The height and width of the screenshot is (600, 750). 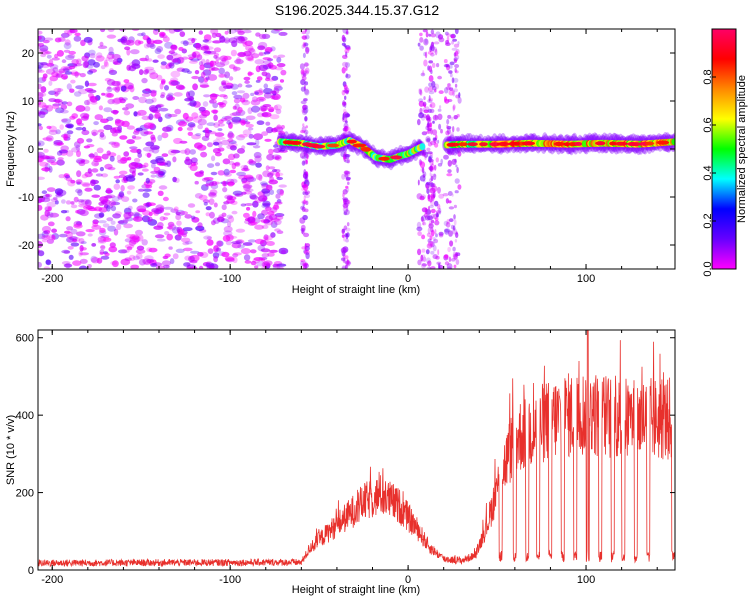 I want to click on colorbar-tick-label: 0.6, so click(x=708, y=124).